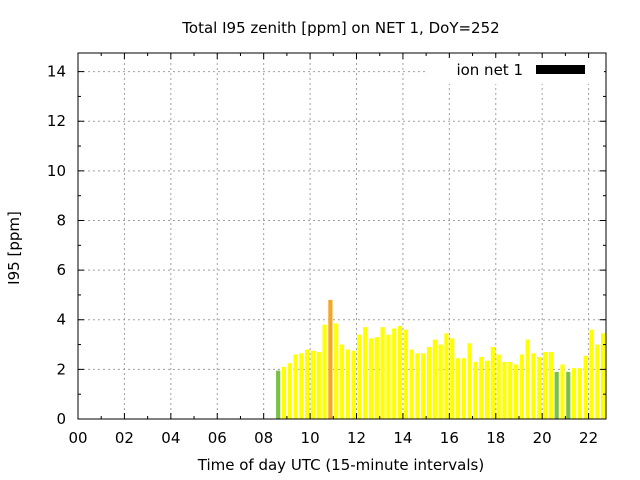 Image resolution: width=640 pixels, height=480 pixels. Describe the element at coordinates (77, 438) in the screenshot. I see `x-tick-label: 00` at that location.